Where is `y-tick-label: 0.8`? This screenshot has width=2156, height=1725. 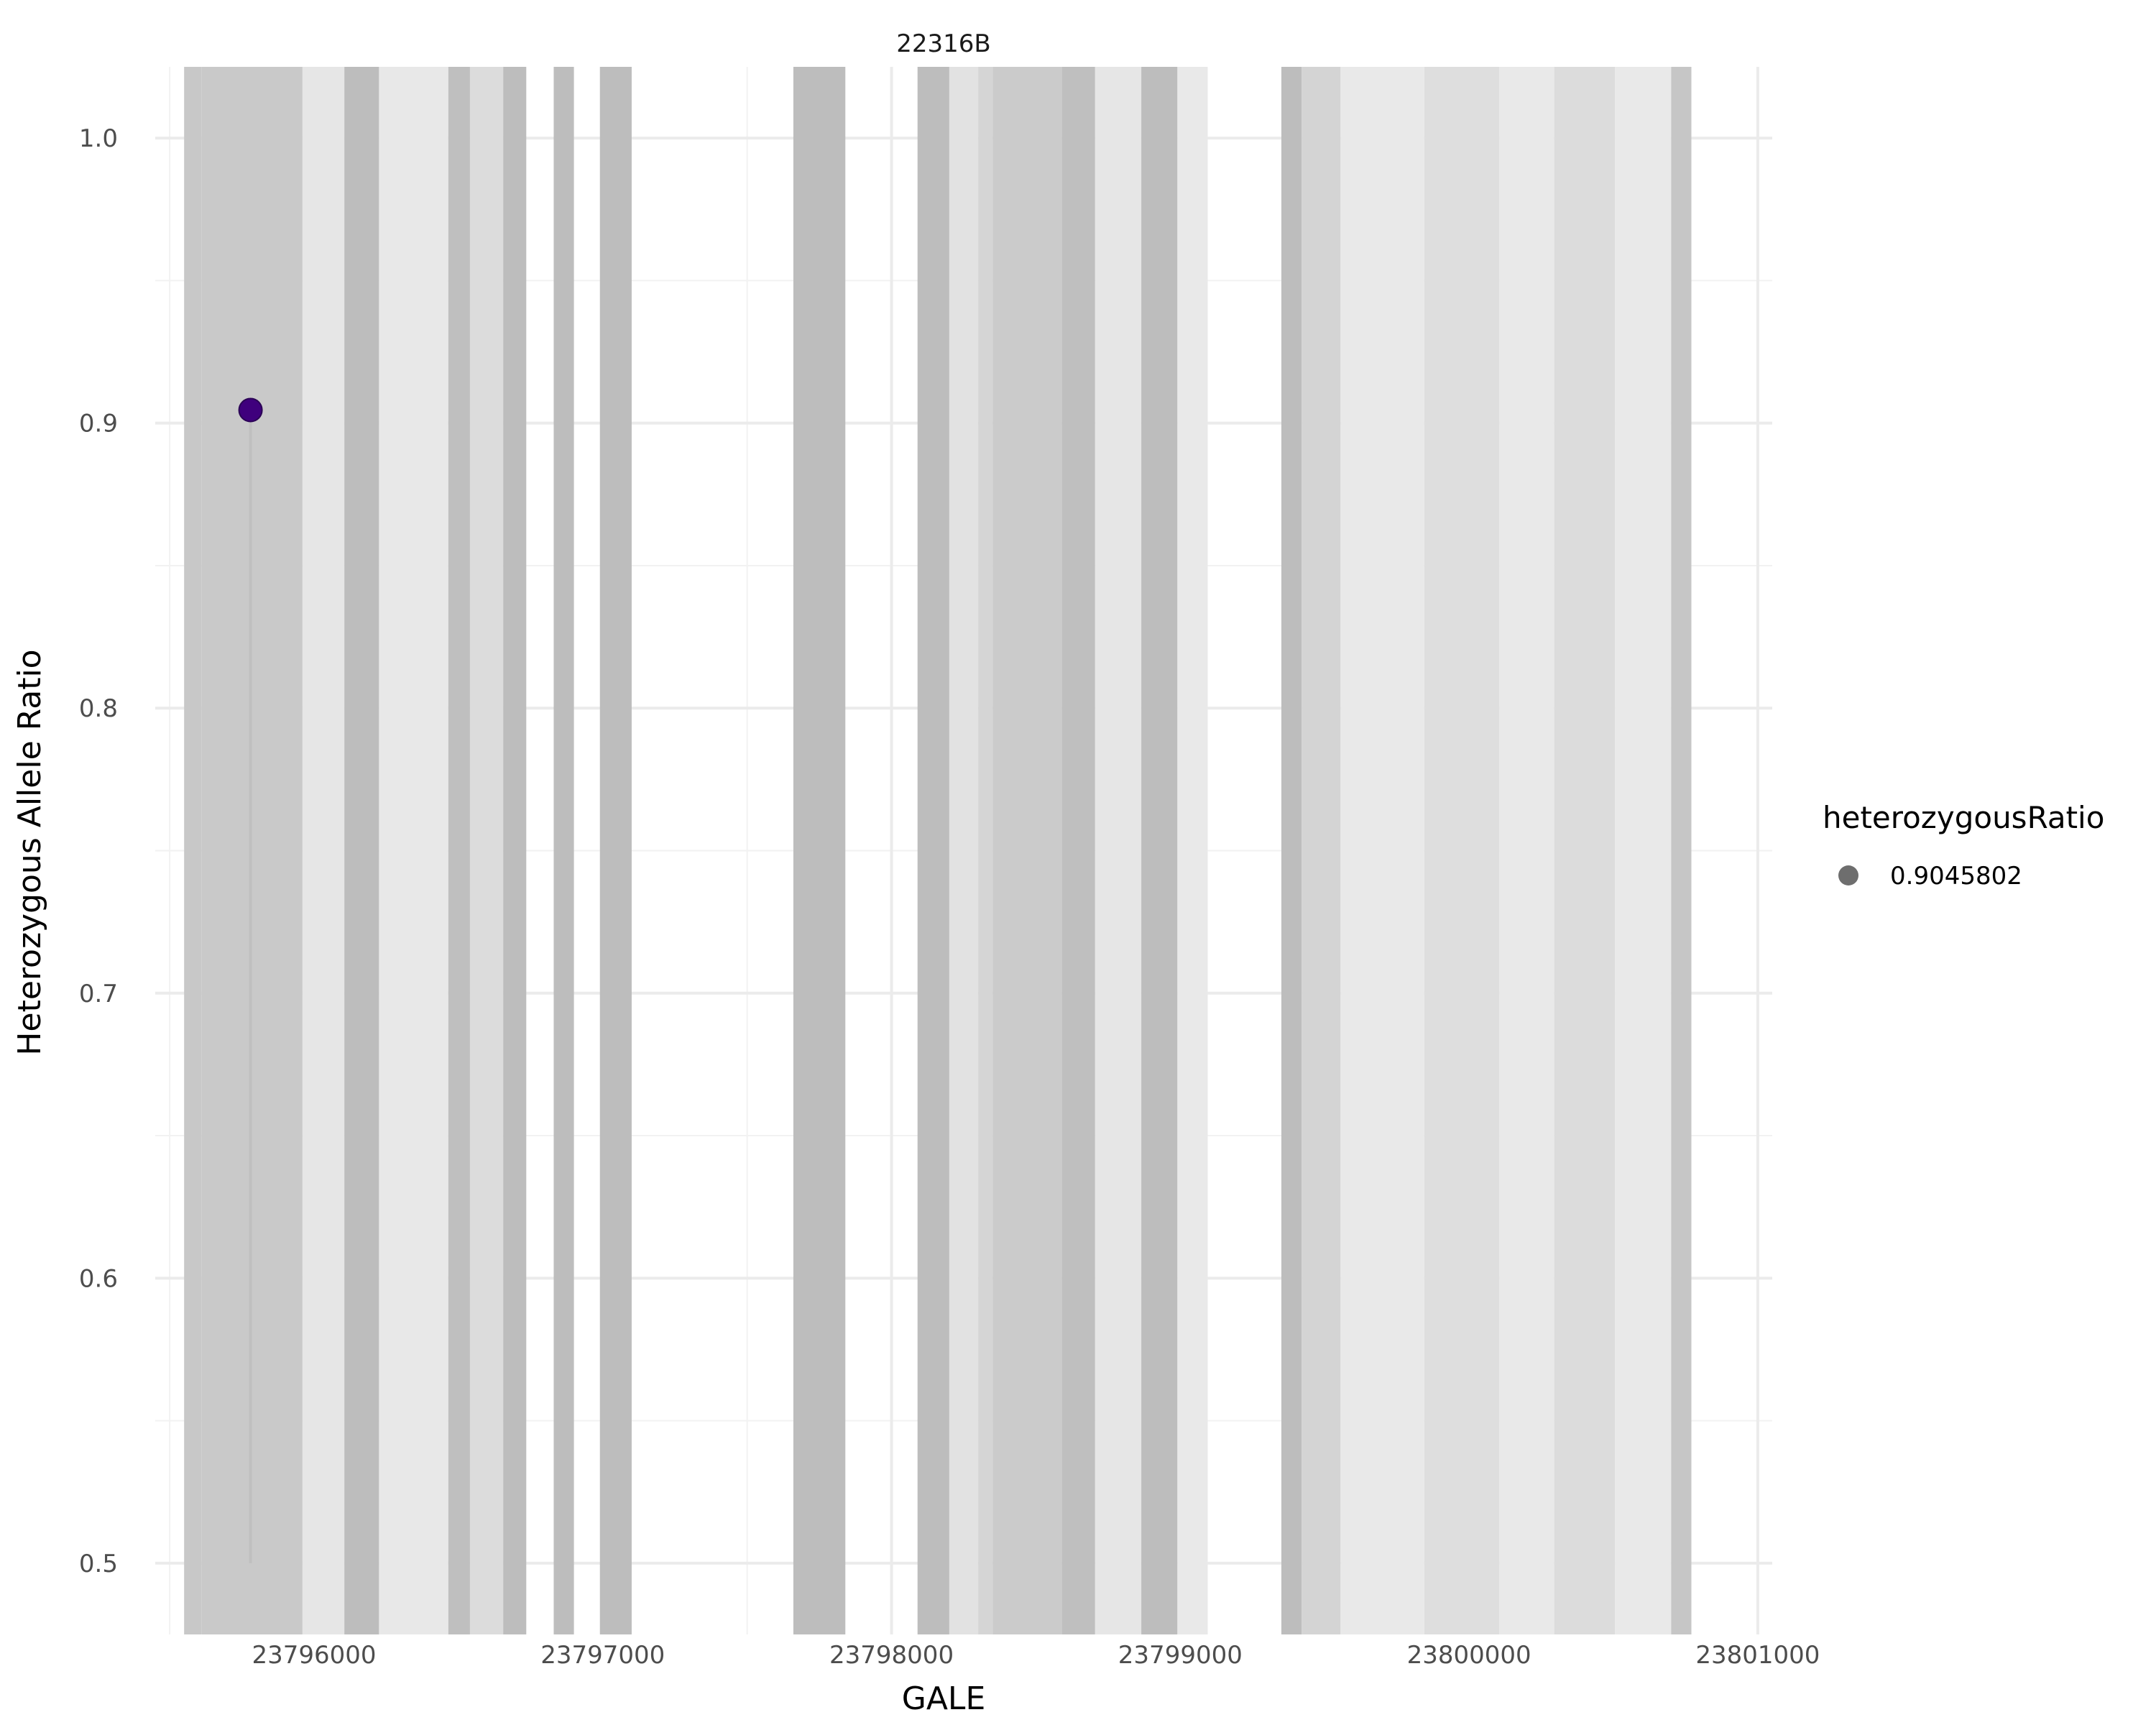 y-tick-label: 0.8 is located at coordinates (98, 708).